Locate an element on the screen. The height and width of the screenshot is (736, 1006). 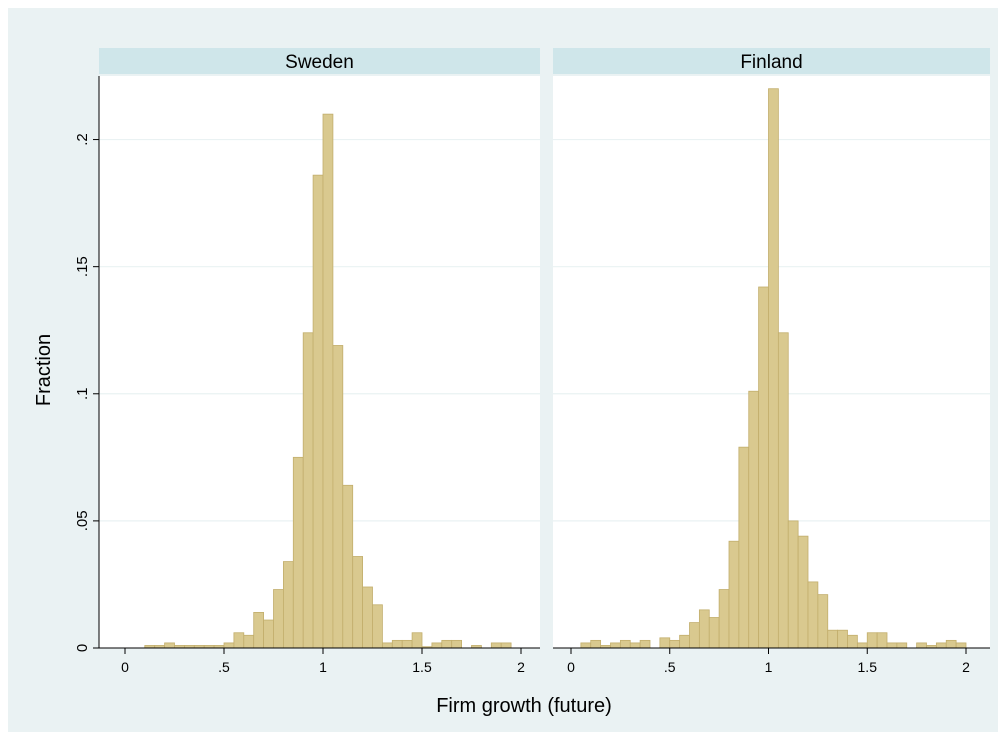
panel-title: Finland is located at coordinates (771, 62).